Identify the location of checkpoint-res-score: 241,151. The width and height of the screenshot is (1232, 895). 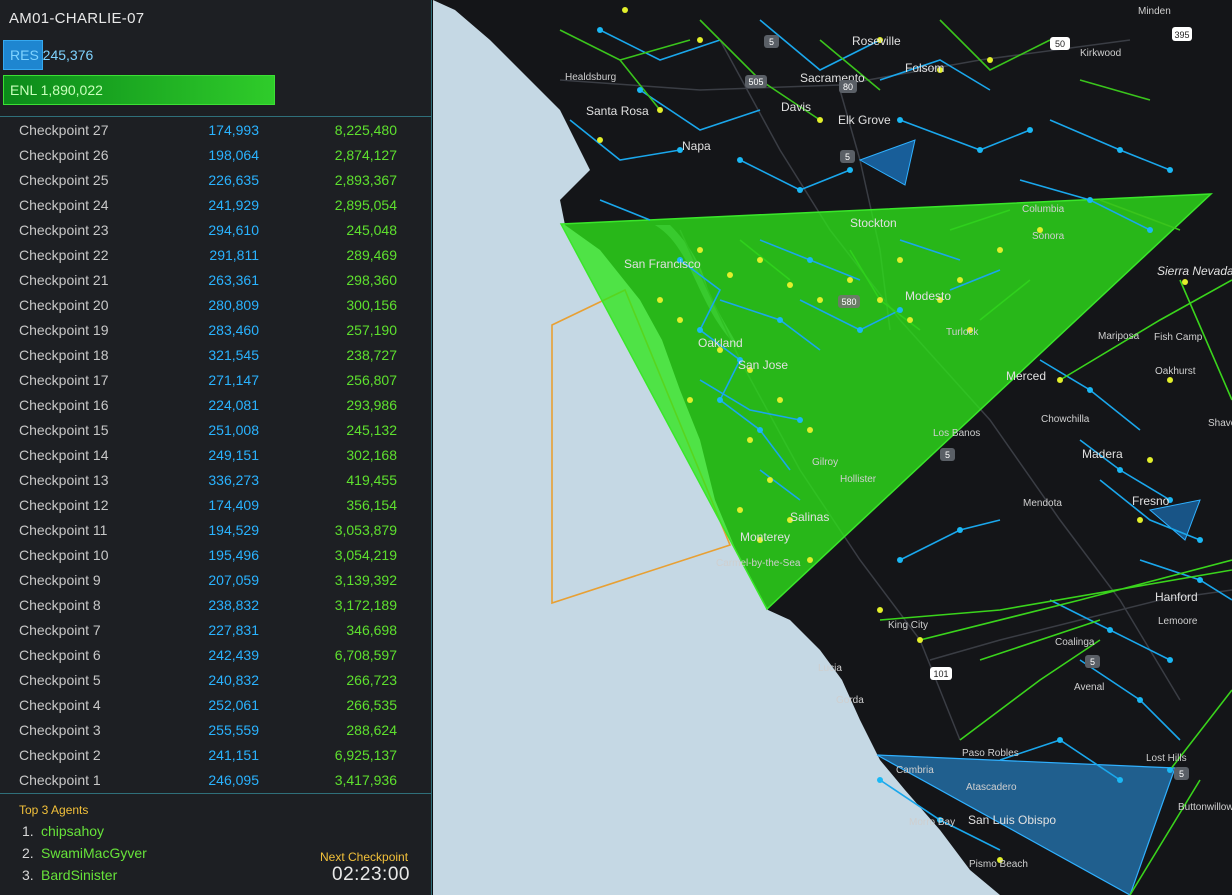
(233, 755).